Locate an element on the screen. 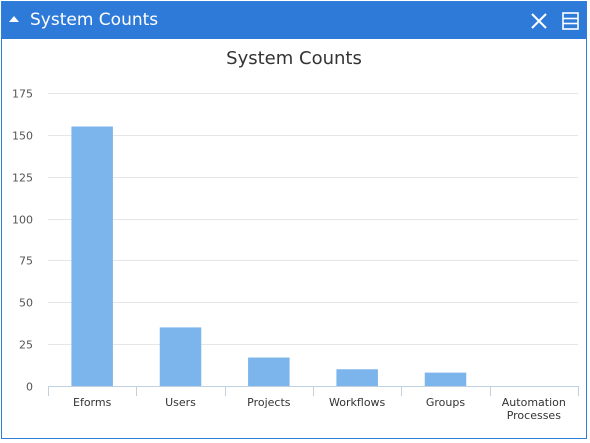  y-tick-label: 125 is located at coordinates (22, 178).